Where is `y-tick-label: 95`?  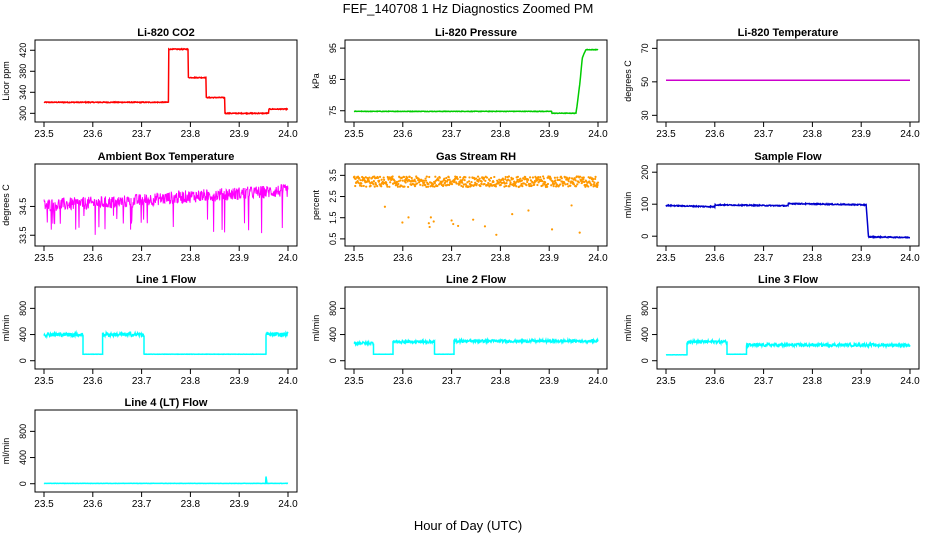
y-tick-label: 95 is located at coordinates (333, 48).